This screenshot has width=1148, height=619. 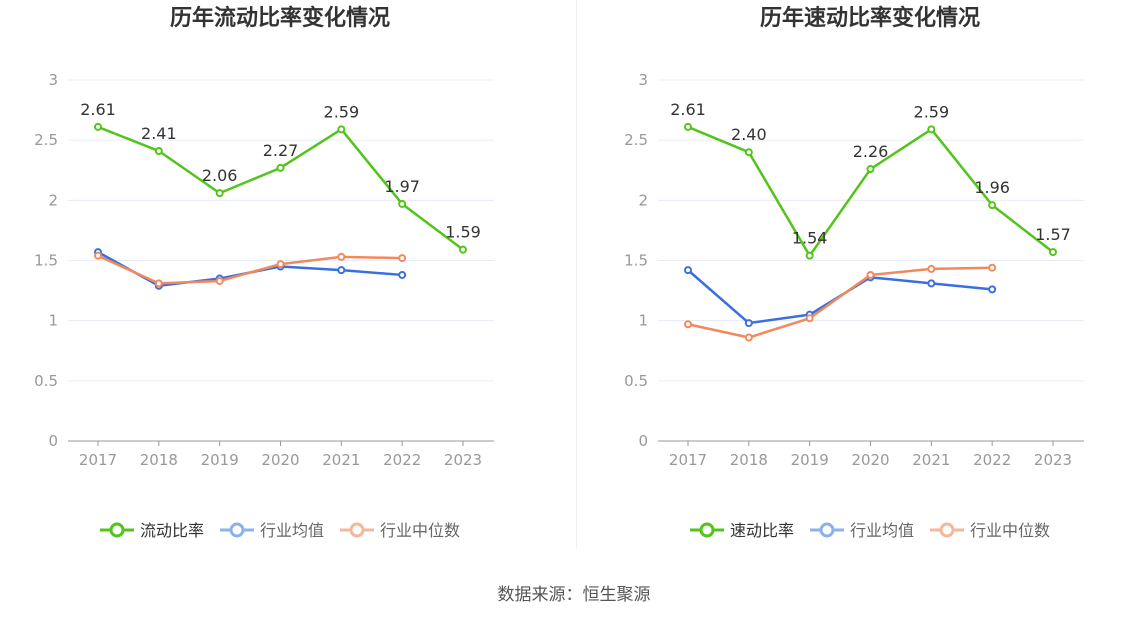 What do you see at coordinates (1053, 234) in the screenshot?
I see `data-label: 1.57` at bounding box center [1053, 234].